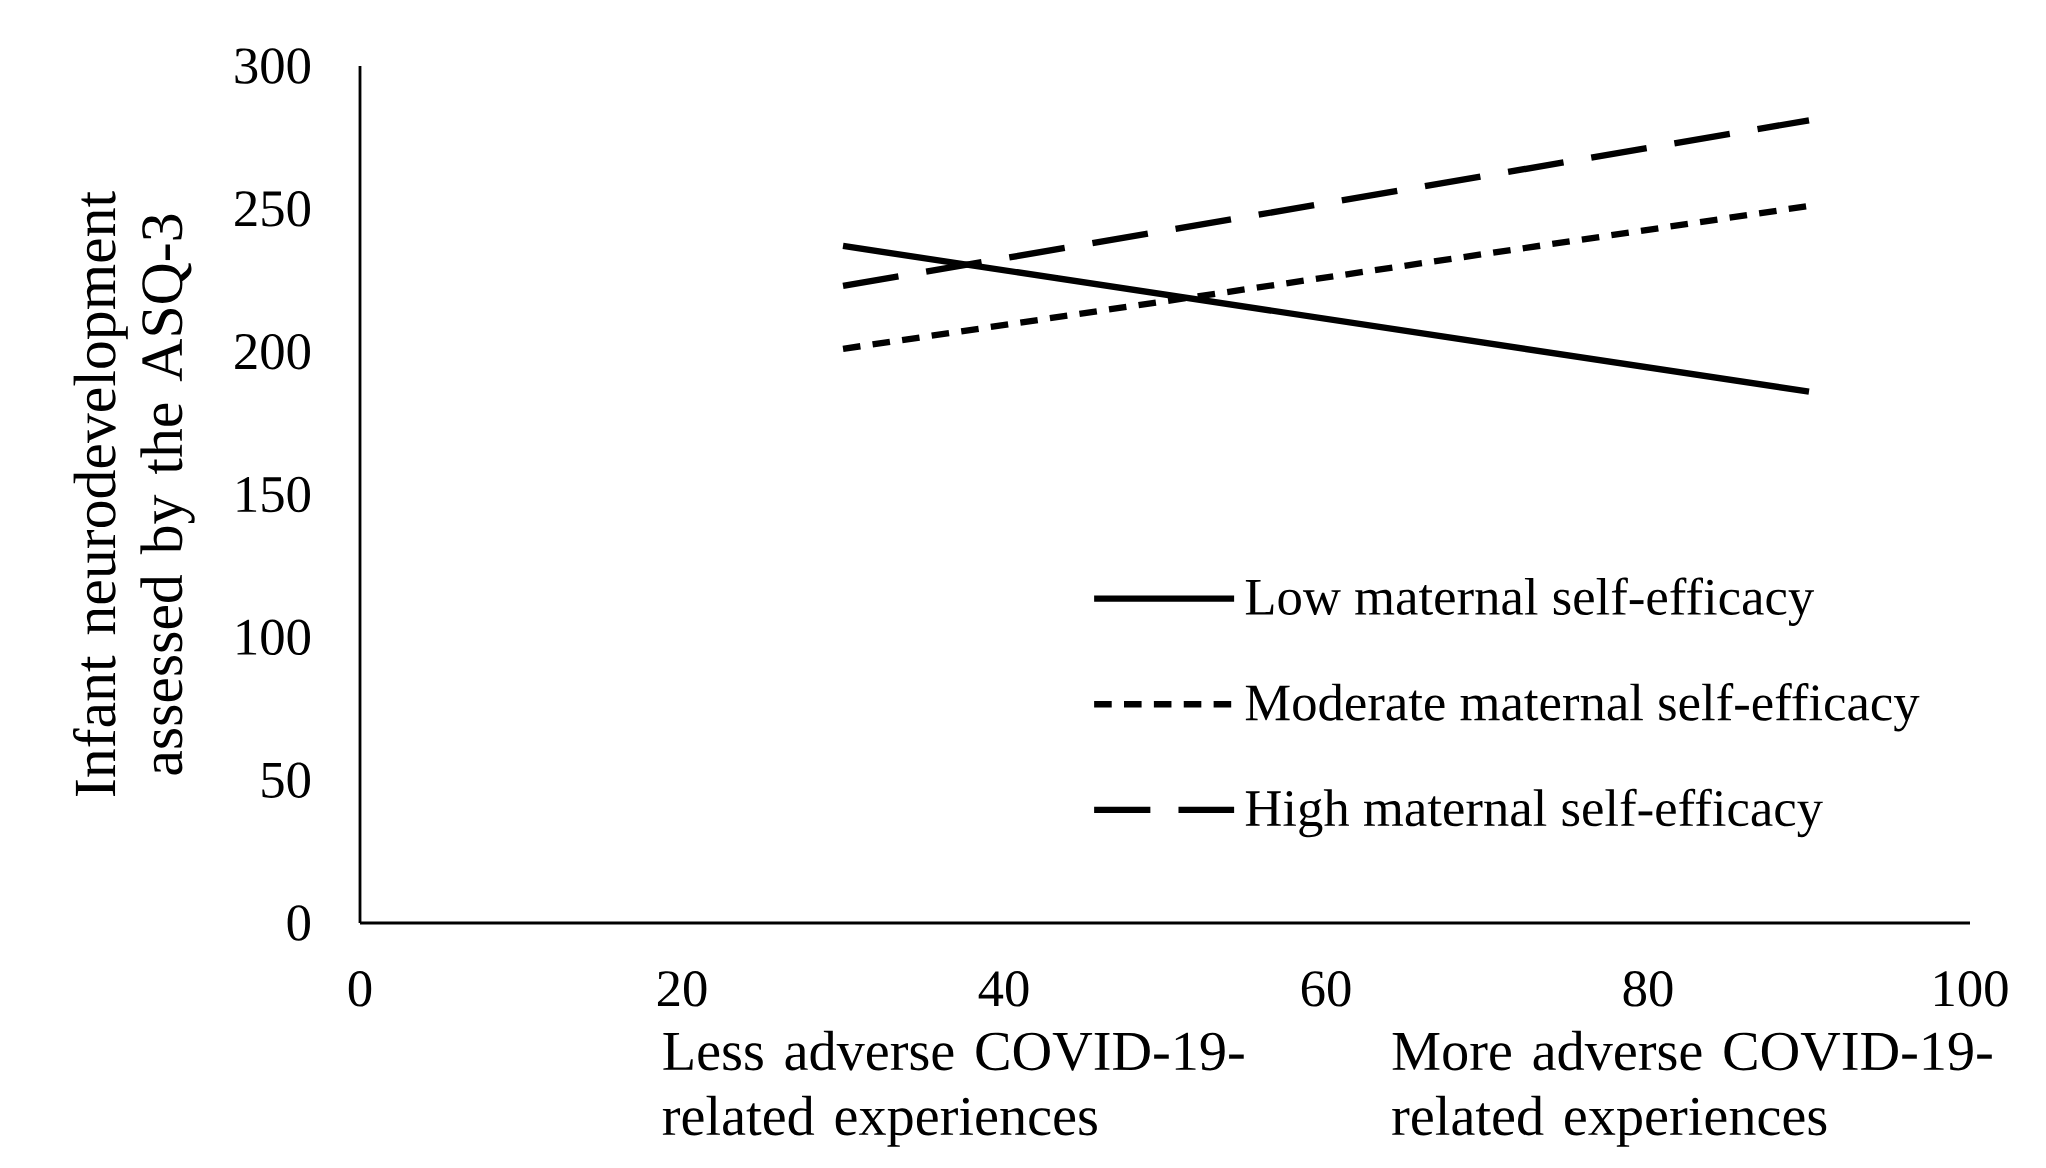  I want to click on text: More adverse COVID-19-related experiences, so click(1692, 1088).